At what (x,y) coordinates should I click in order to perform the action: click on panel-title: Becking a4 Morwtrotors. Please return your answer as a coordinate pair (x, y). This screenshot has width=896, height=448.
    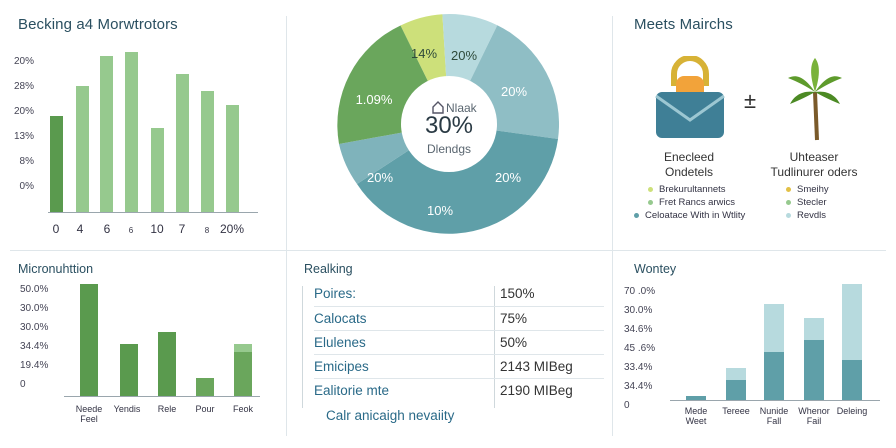
    Looking at the image, I should click on (98, 24).